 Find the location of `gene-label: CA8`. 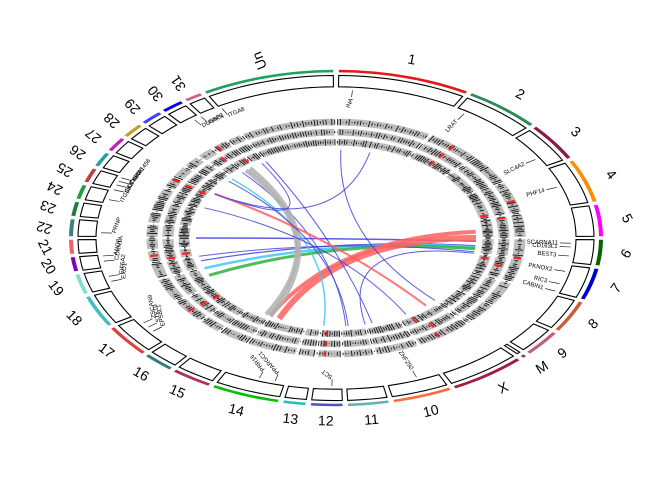

gene-label: CA8 is located at coordinates (130, 188).